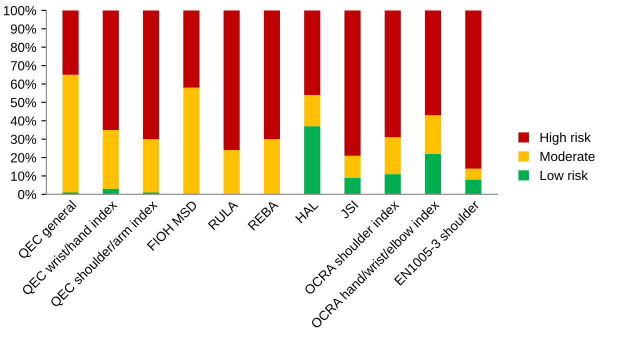  What do you see at coordinates (23, 65) in the screenshot?
I see `y-tick-label: 70%` at bounding box center [23, 65].